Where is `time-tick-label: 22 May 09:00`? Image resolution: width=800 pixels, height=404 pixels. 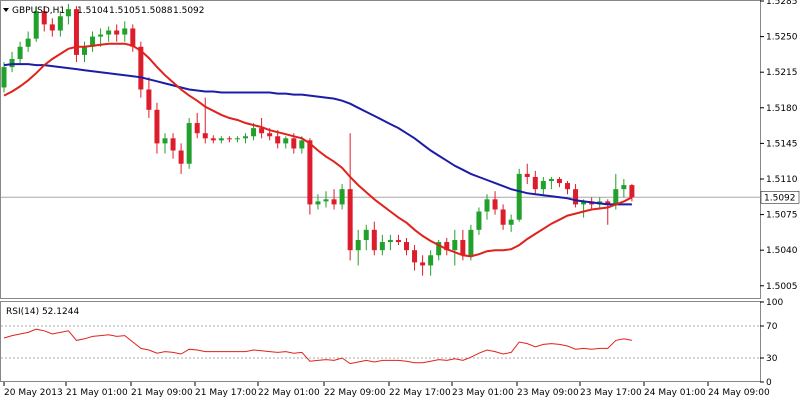
time-tick-label: 22 May 09:00 is located at coordinates (355, 393).